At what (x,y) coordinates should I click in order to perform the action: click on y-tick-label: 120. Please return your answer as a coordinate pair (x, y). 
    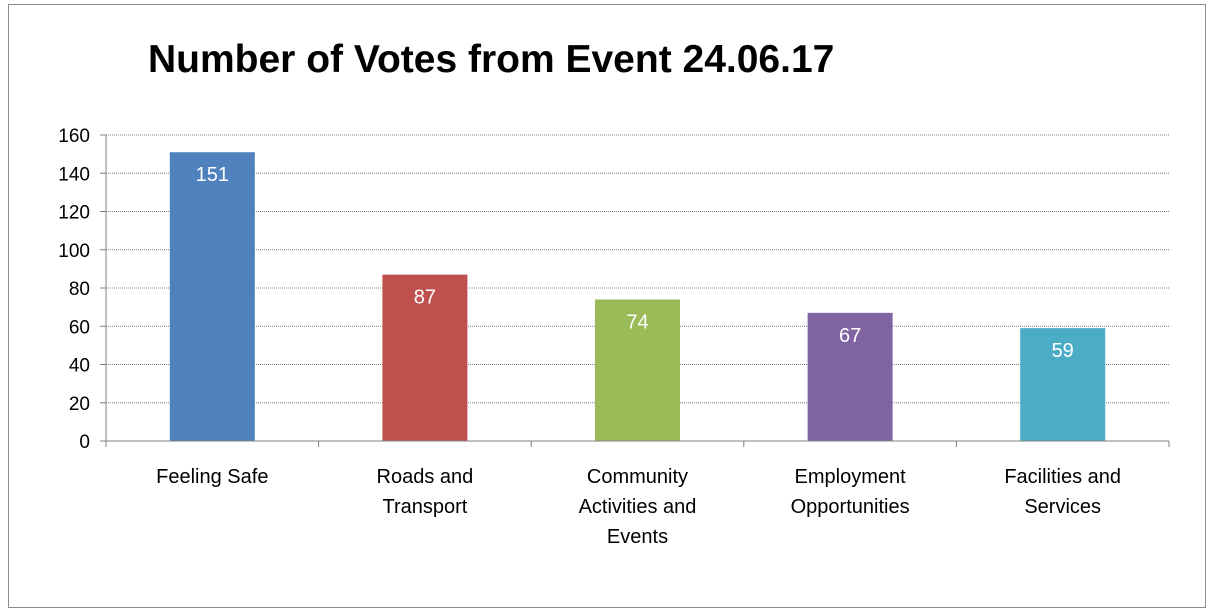
    Looking at the image, I should click on (74, 213).